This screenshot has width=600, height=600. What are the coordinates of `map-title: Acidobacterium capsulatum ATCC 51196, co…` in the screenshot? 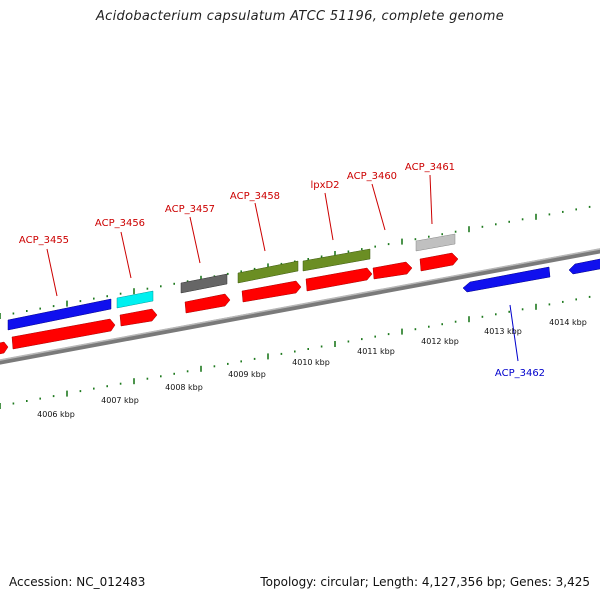 It's located at (300, 16).